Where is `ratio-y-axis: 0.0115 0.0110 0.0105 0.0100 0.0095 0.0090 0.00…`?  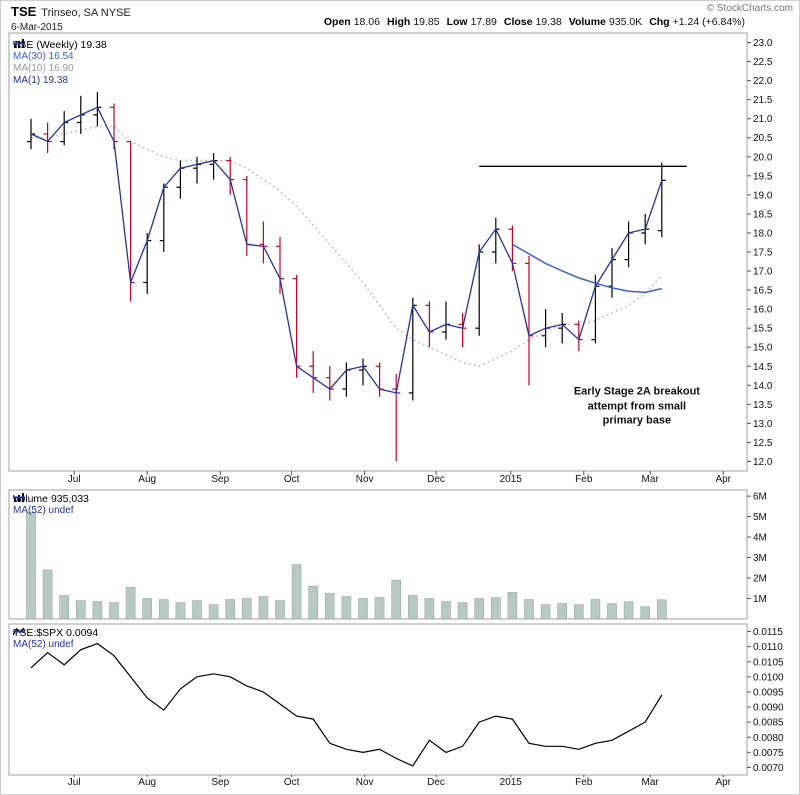 ratio-y-axis: 0.0115 0.0110 0.0105 0.0100 0.0095 0.0090 0.00… is located at coordinates (765, 700).